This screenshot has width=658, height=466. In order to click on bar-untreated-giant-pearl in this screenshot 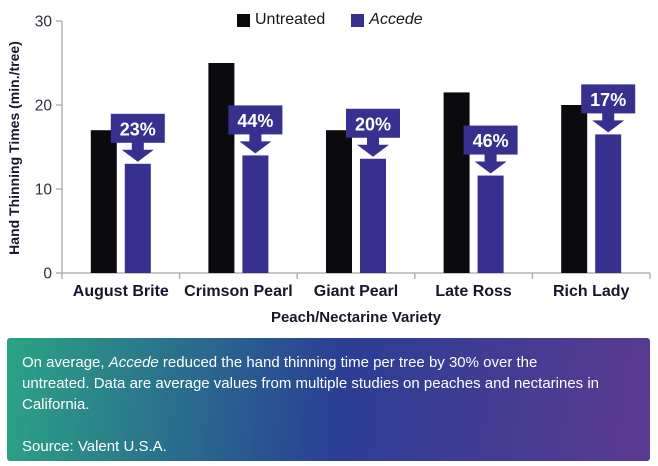, I will do `click(339, 201)`.